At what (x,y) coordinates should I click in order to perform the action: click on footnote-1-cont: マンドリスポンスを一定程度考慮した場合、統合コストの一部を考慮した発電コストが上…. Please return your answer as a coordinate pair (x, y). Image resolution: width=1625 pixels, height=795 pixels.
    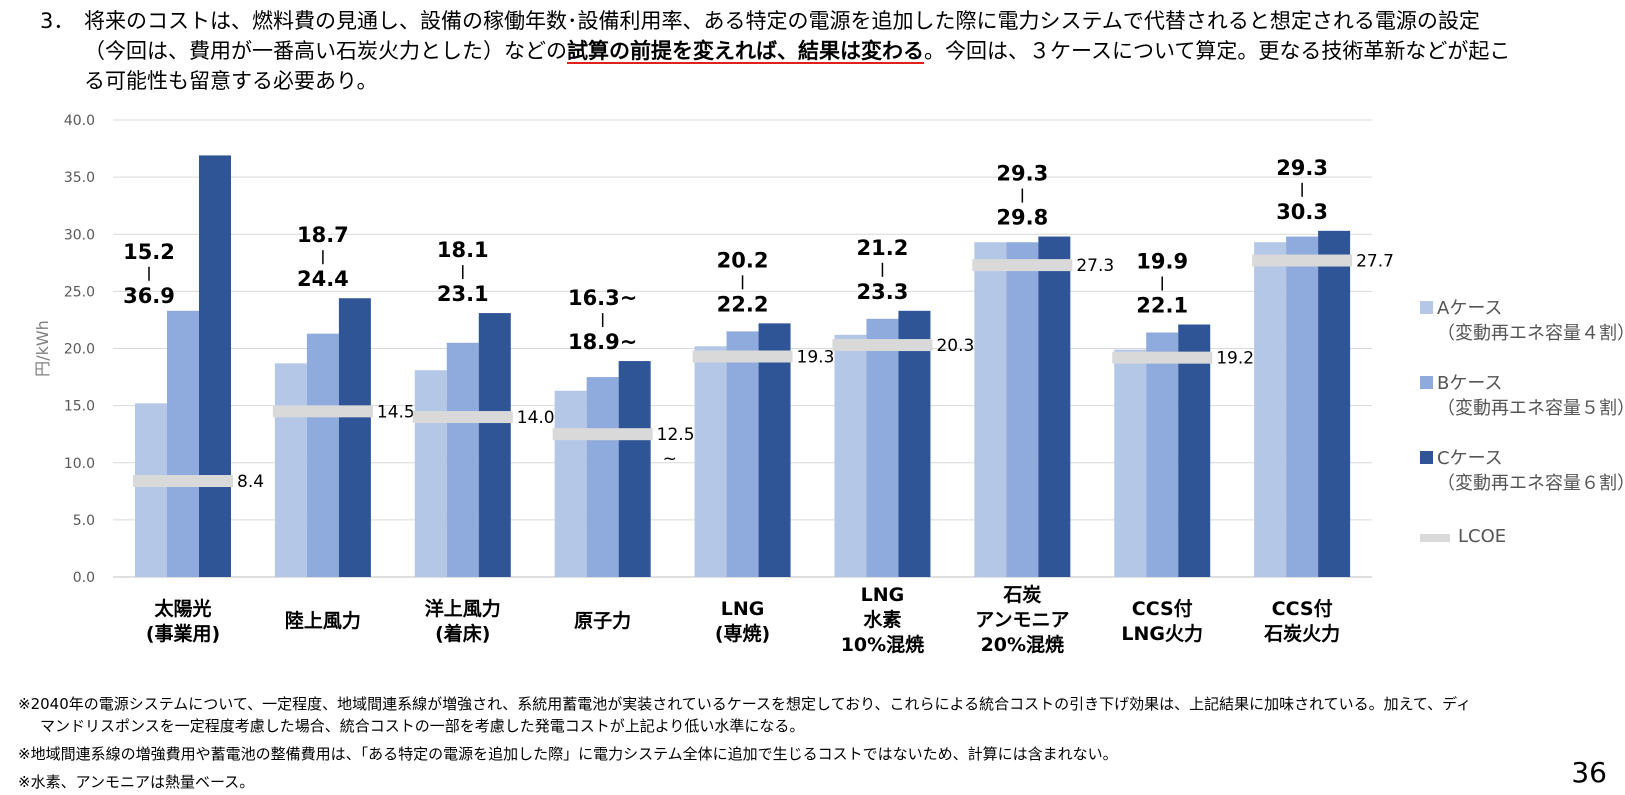
    Looking at the image, I should click on (422, 726).